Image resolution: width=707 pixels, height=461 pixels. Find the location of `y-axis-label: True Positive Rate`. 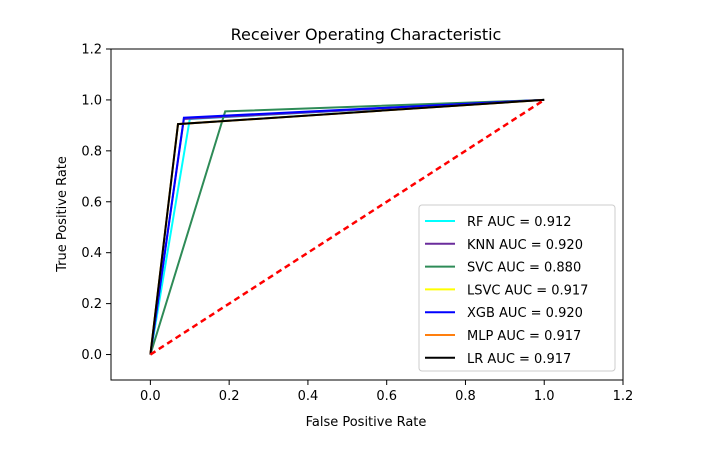

y-axis-label: True Positive Rate is located at coordinates (62, 214).